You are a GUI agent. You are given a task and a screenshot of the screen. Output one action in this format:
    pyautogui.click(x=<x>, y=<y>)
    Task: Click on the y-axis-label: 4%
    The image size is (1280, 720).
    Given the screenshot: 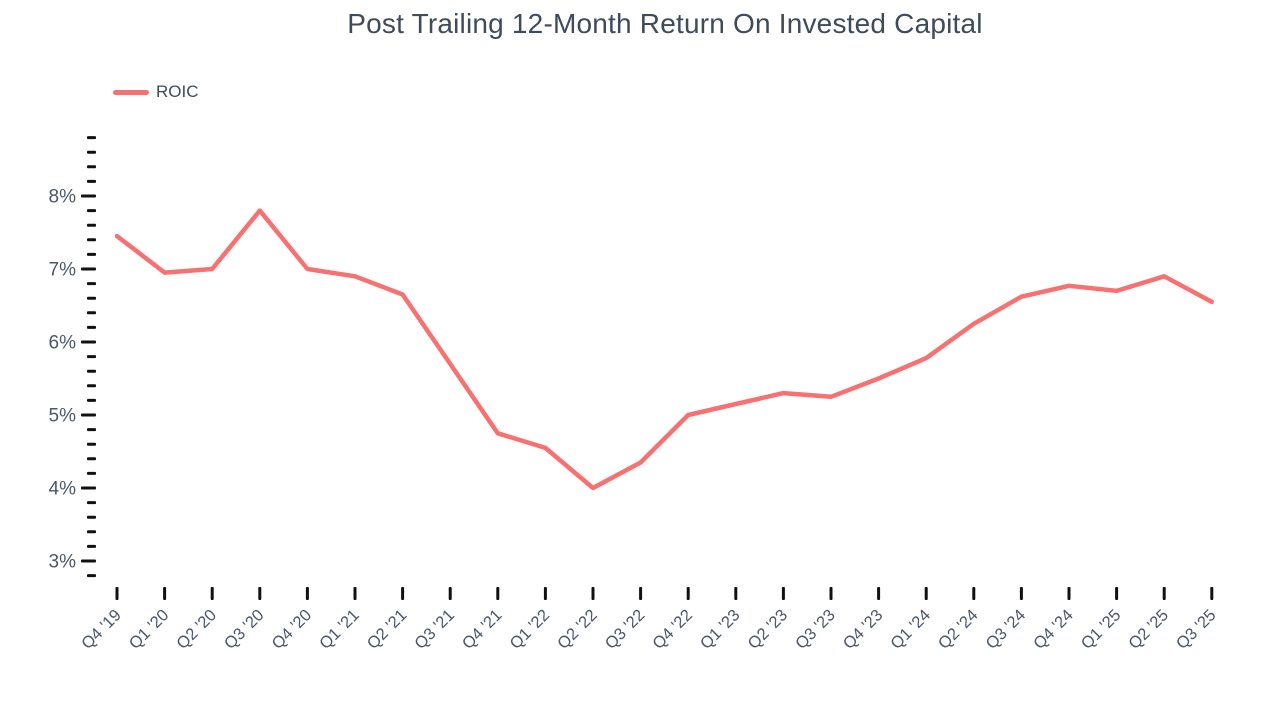 What is the action you would take?
    pyautogui.click(x=63, y=489)
    